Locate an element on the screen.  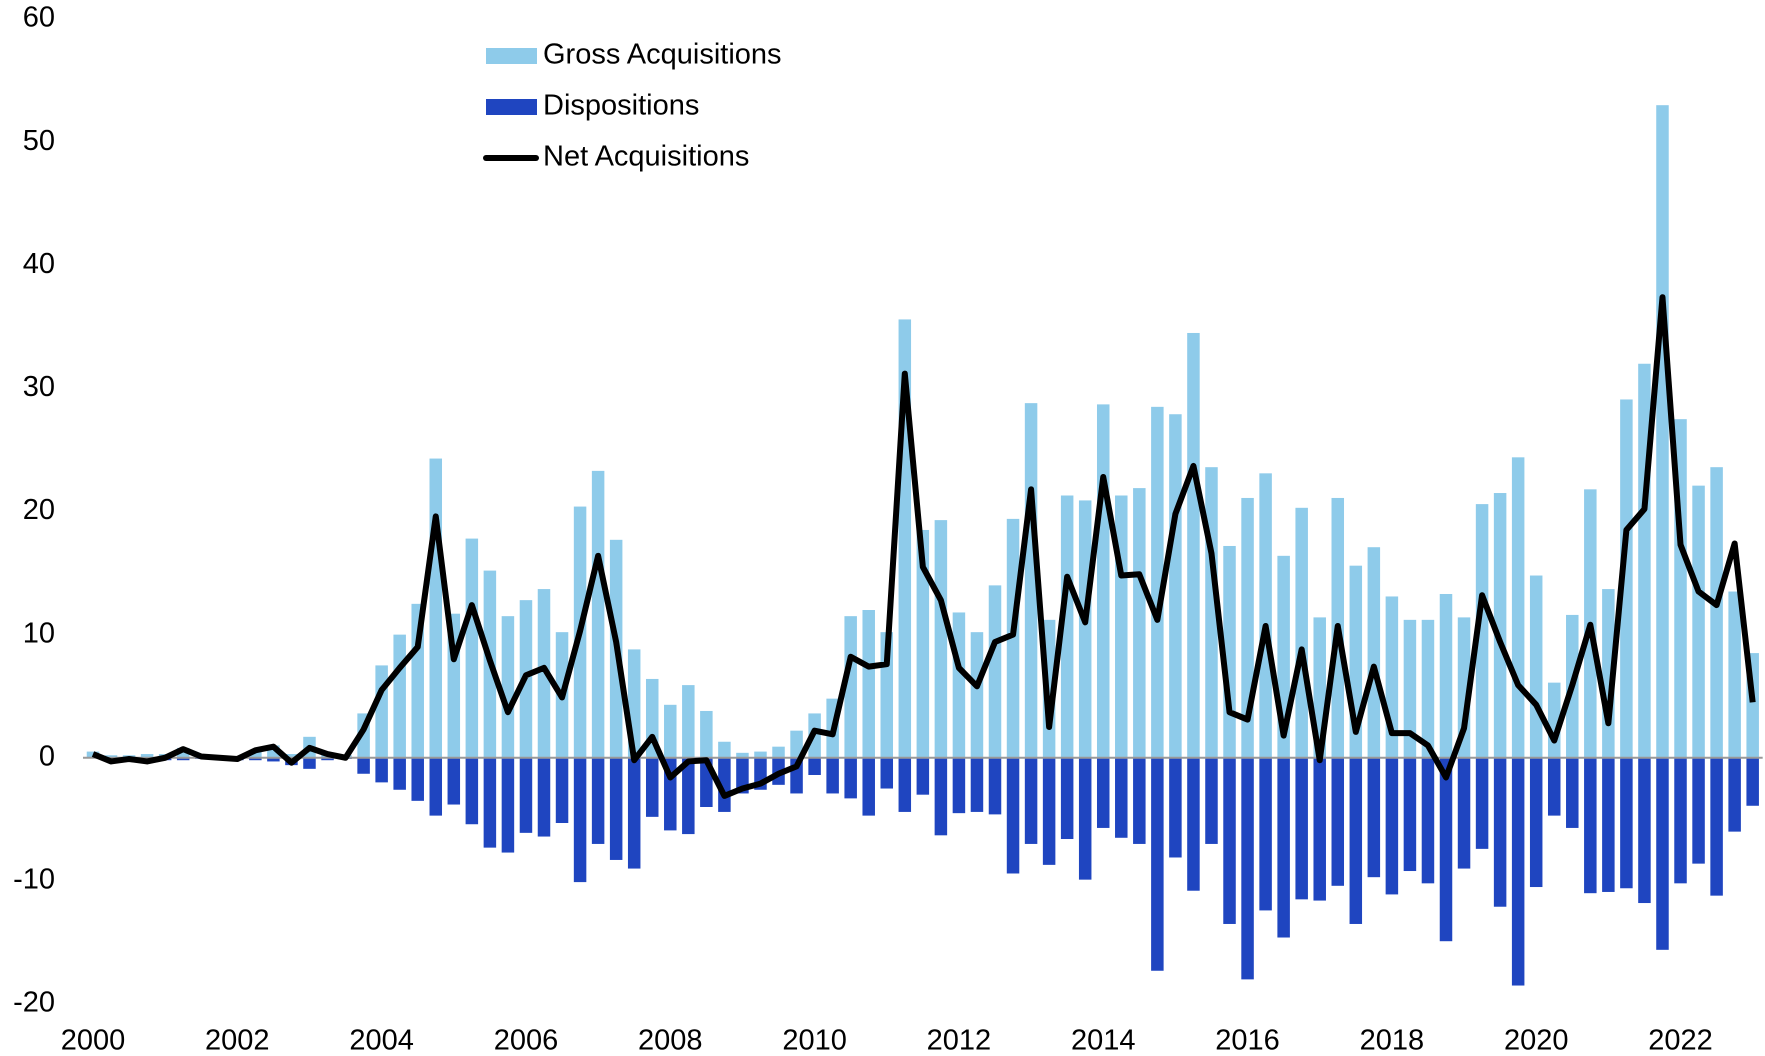
x-tick-label: 2014 is located at coordinates (1103, 1040).